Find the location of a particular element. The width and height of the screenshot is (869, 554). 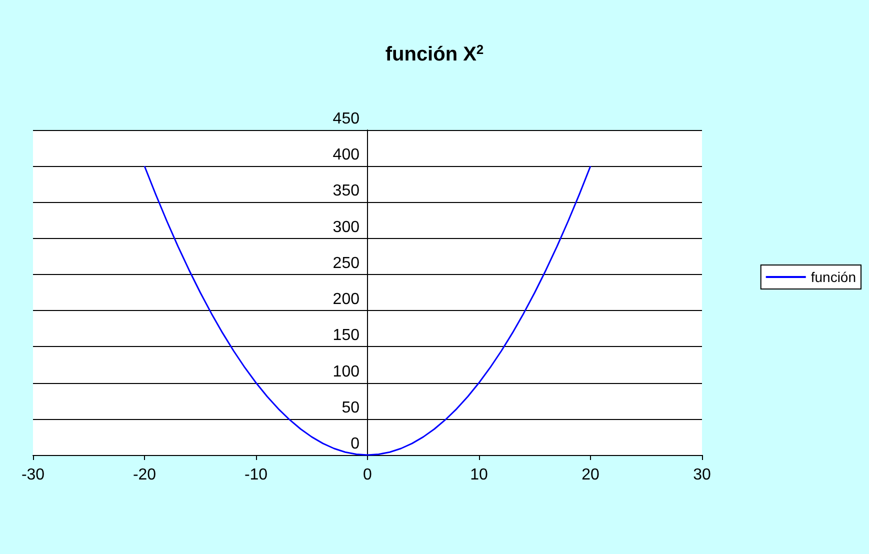

y-tick-label: 350 is located at coordinates (346, 191).